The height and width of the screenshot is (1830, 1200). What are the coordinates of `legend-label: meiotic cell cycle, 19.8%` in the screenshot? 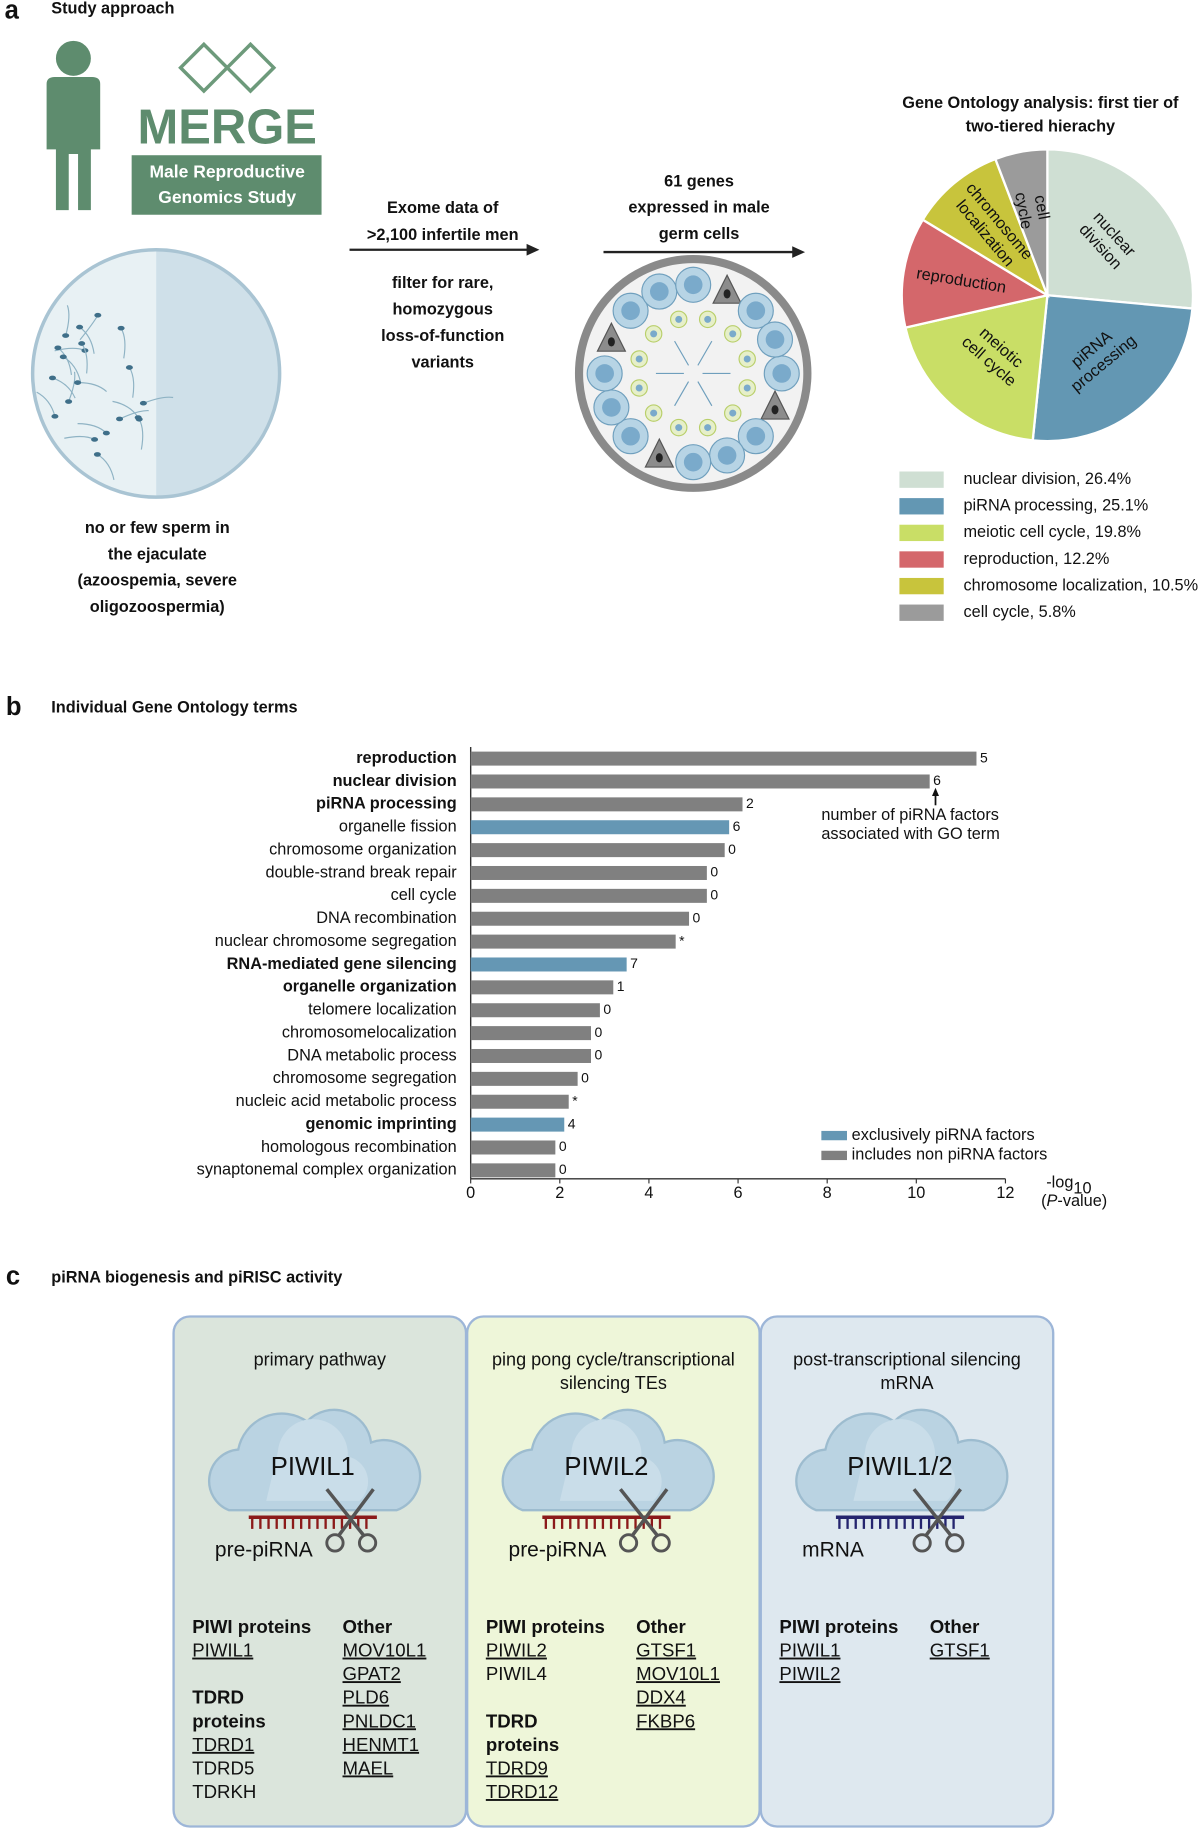 It's located at (1052, 532).